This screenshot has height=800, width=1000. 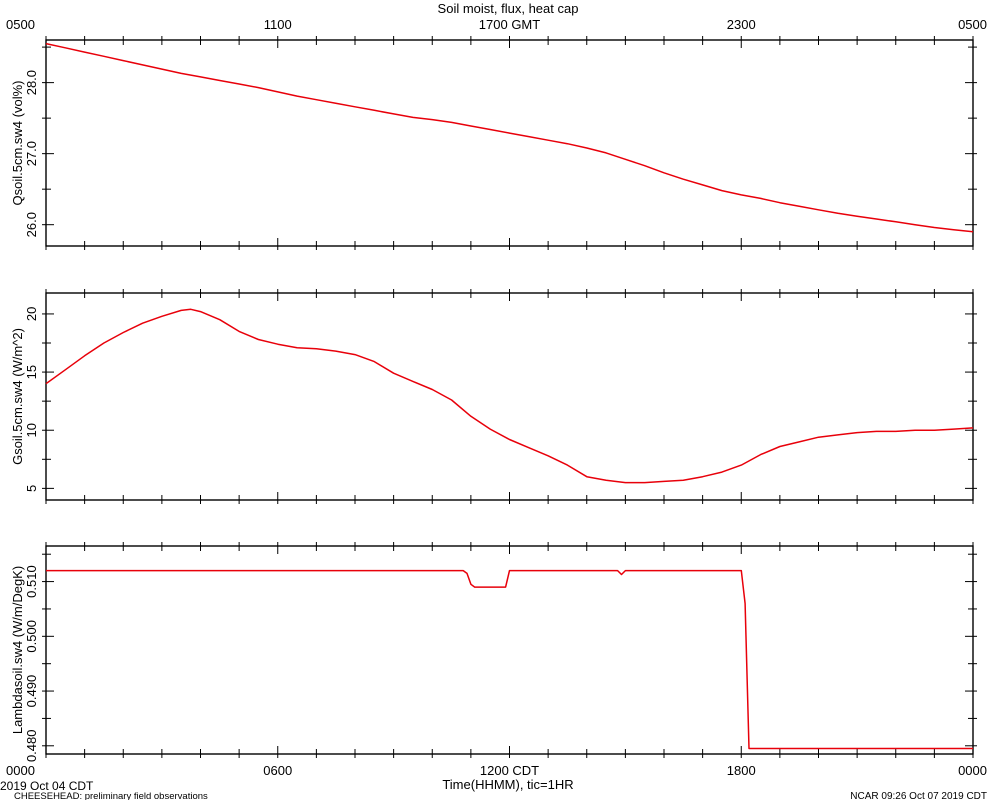 What do you see at coordinates (31, 691) in the screenshot?
I see `y-tick-label: 0.490` at bounding box center [31, 691].